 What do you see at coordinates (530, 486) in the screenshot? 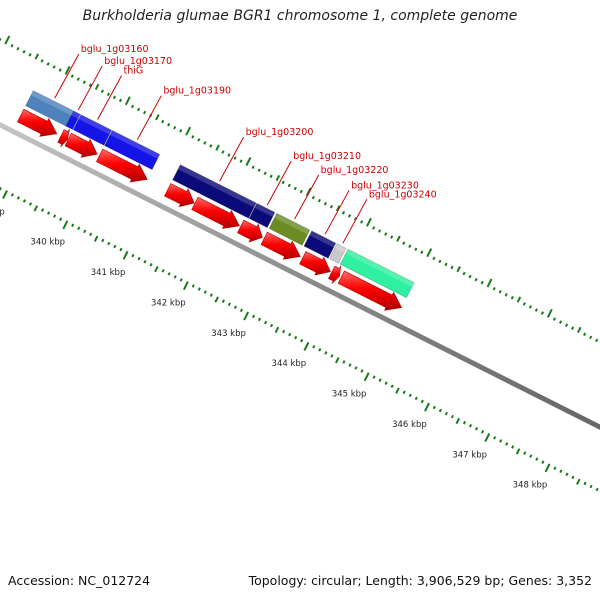
I see `kbp-label: 348 kbp` at bounding box center [530, 486].